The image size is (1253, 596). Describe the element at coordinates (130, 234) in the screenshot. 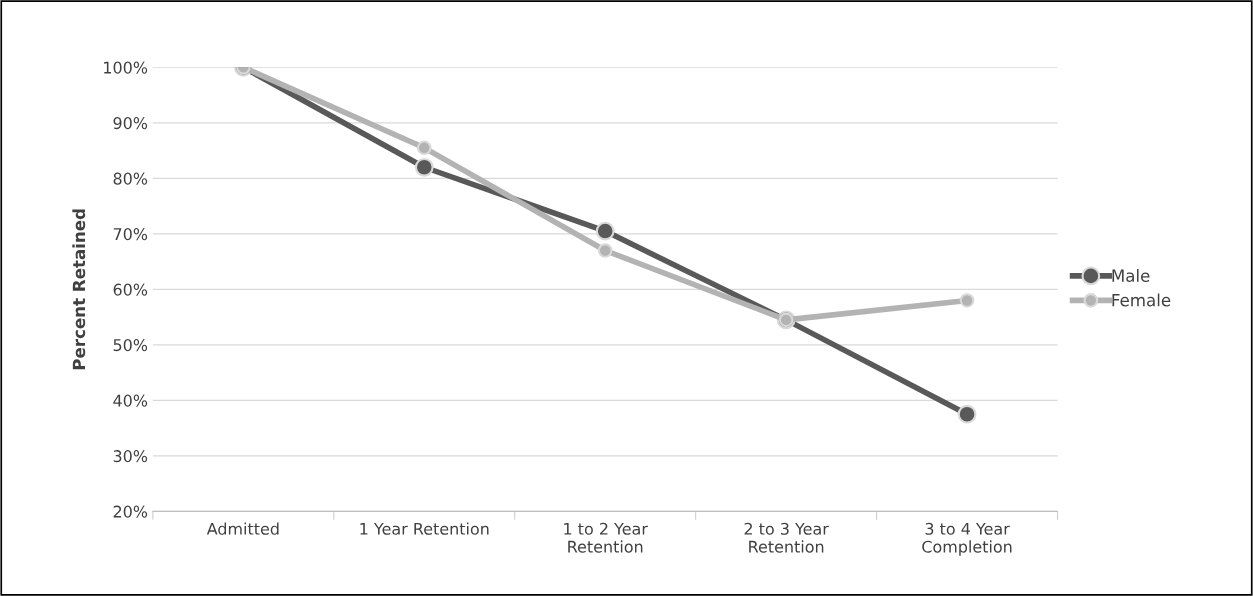

I see `y-tick-label: 70%` at that location.